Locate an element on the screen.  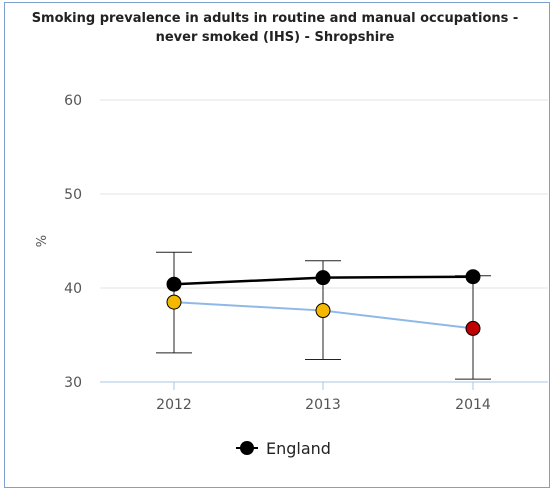
legend: England is located at coordinates (283, 448).